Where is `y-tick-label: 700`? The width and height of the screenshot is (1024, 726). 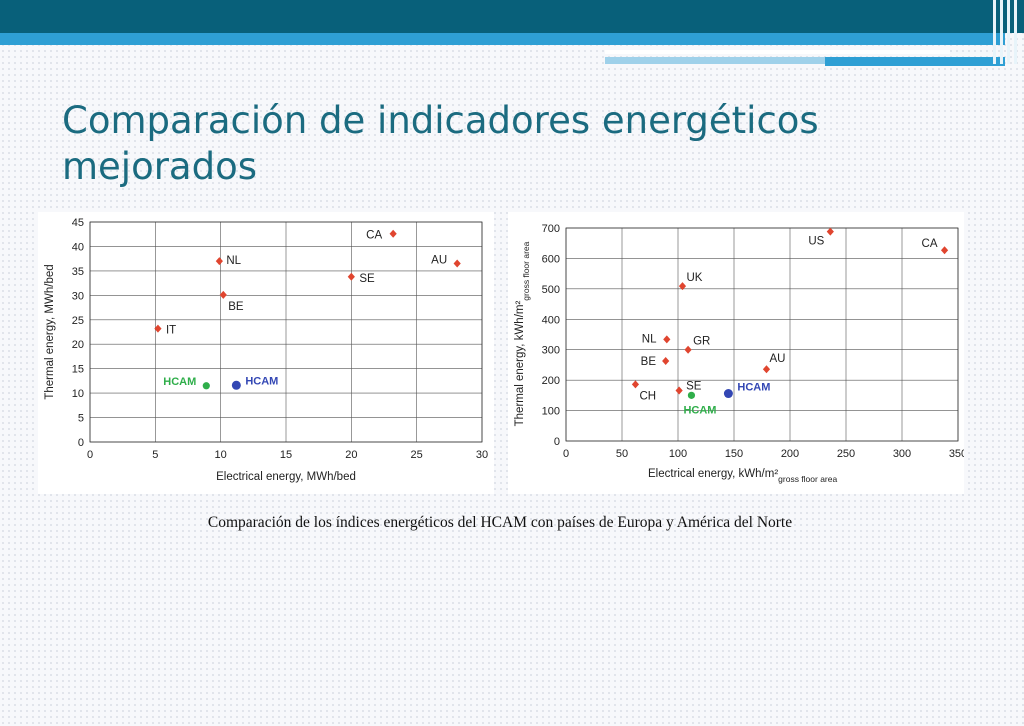
y-tick-label: 700 is located at coordinates (551, 229).